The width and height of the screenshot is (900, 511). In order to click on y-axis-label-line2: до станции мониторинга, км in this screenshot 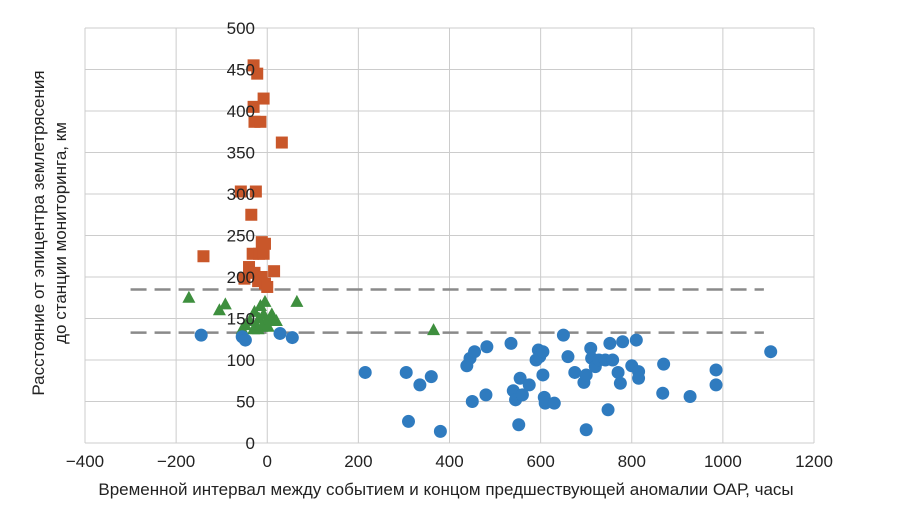, I will do `click(60, 233)`.